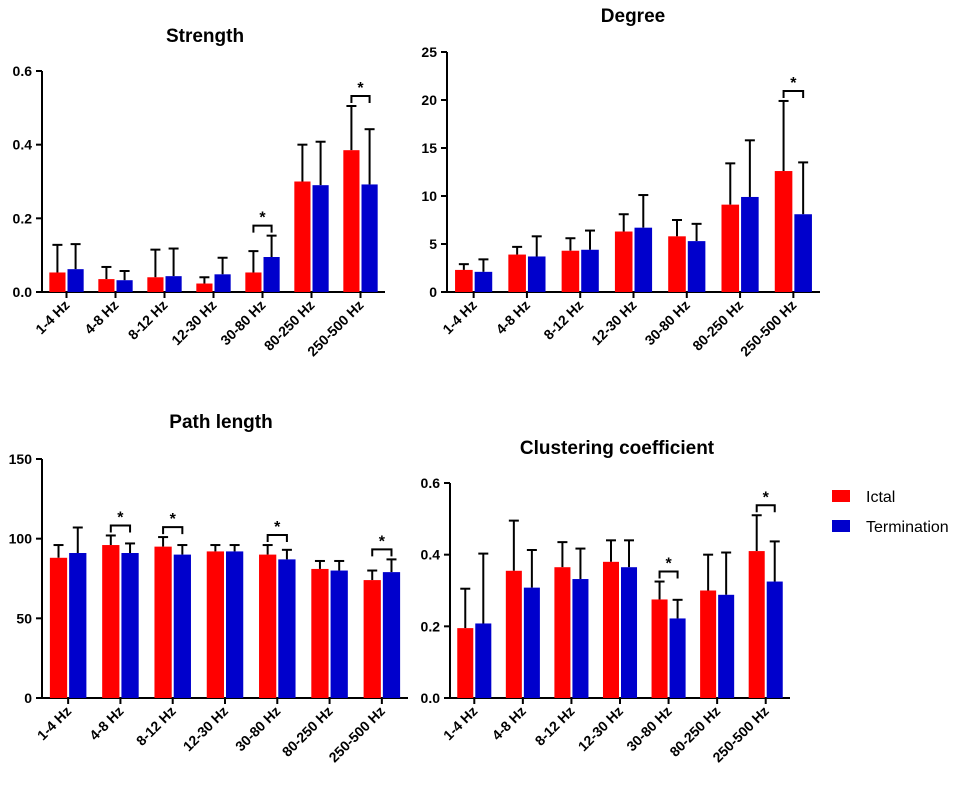 This screenshot has height=792, width=957. Describe the element at coordinates (459, 317) in the screenshot. I see `degree-x-tick-label: 1-4 Hz` at that location.